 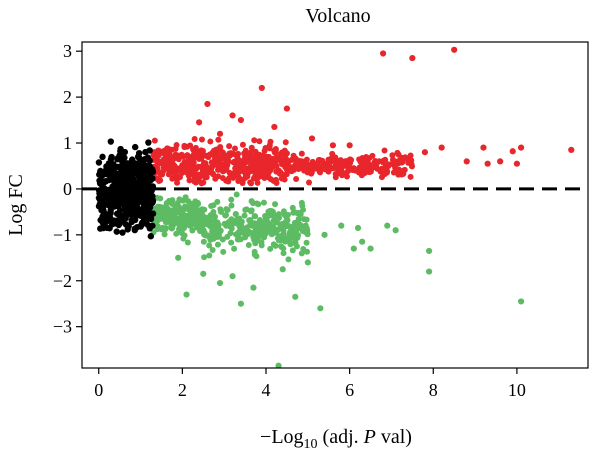 I want to click on x-axis: 0 2 4 6 8 10, so click(x=310, y=384).